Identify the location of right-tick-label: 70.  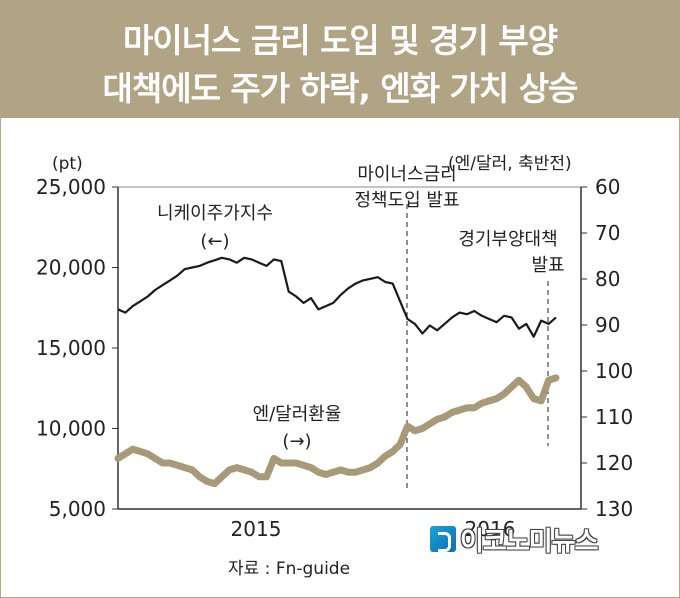
(607, 233).